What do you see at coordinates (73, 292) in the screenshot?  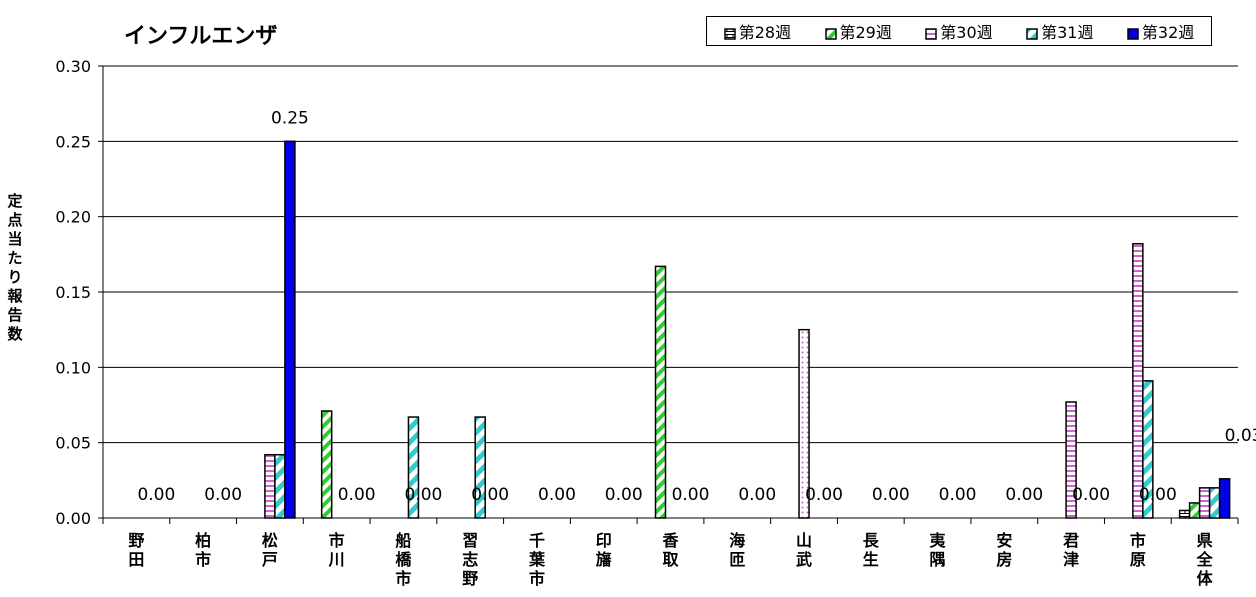 I see `y-tick-label: 0.15` at bounding box center [73, 292].